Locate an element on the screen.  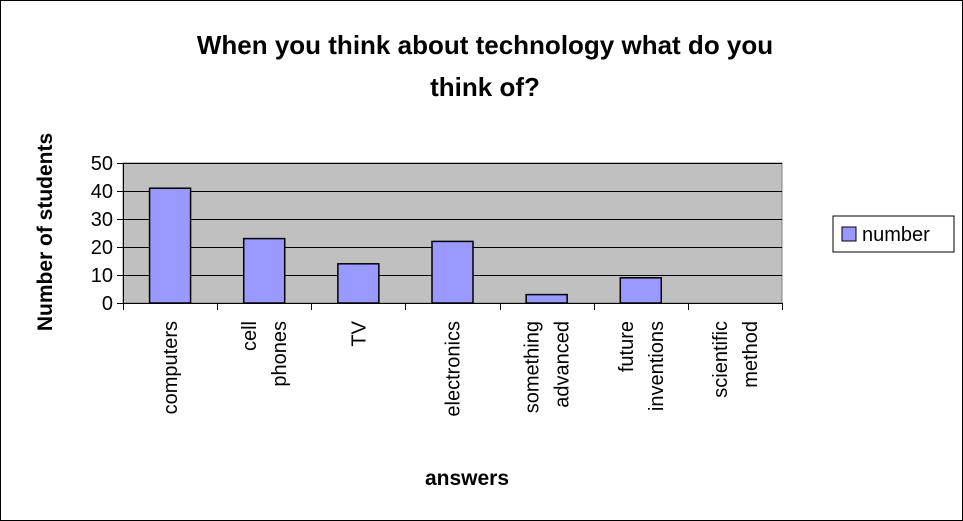
legend-label: number is located at coordinates (896, 235).